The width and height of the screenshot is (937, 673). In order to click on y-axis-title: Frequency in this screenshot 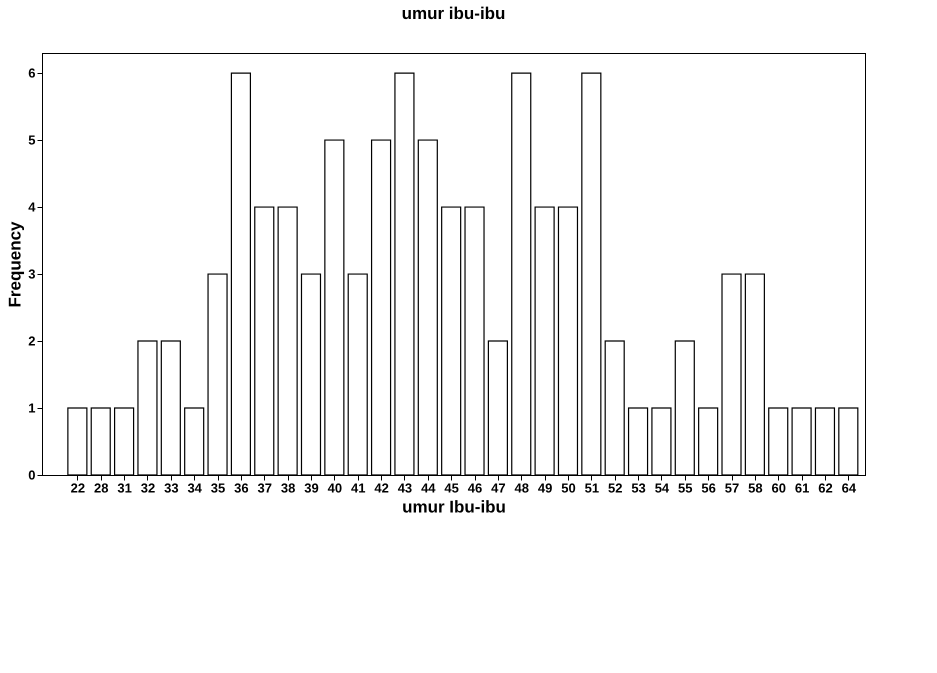, I will do `click(14, 264)`.